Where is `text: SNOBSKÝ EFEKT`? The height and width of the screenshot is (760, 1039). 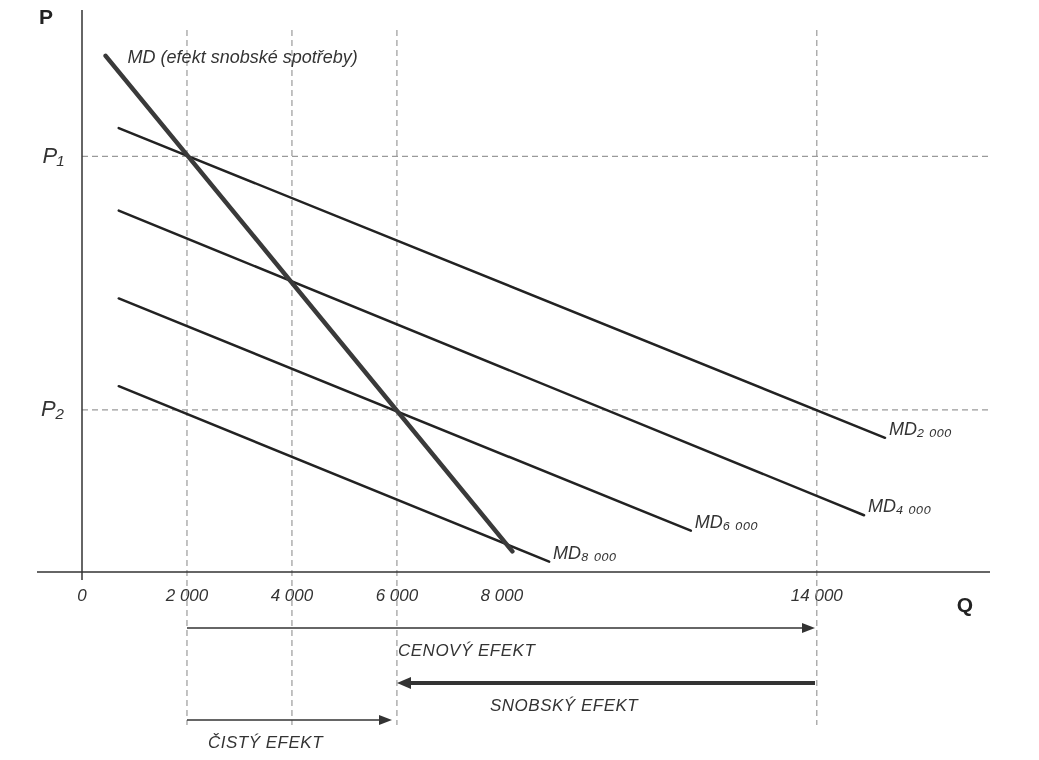
text: SNOBSKÝ EFEKT is located at coordinates (564, 706).